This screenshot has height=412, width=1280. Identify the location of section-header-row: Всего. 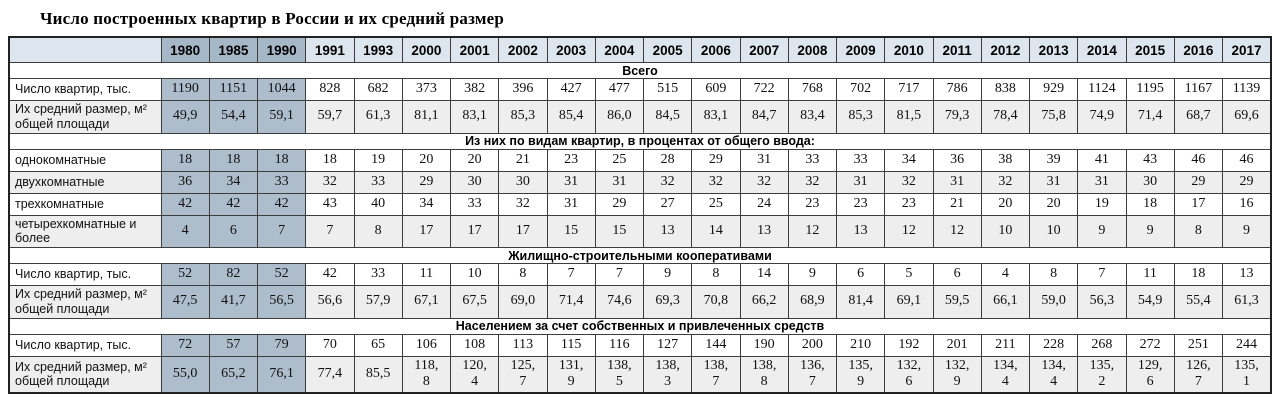
(640, 70).